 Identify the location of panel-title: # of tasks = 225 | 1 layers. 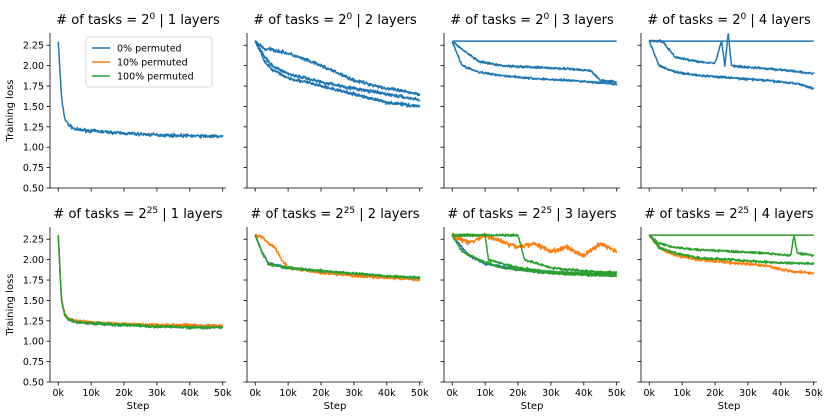
(137, 214).